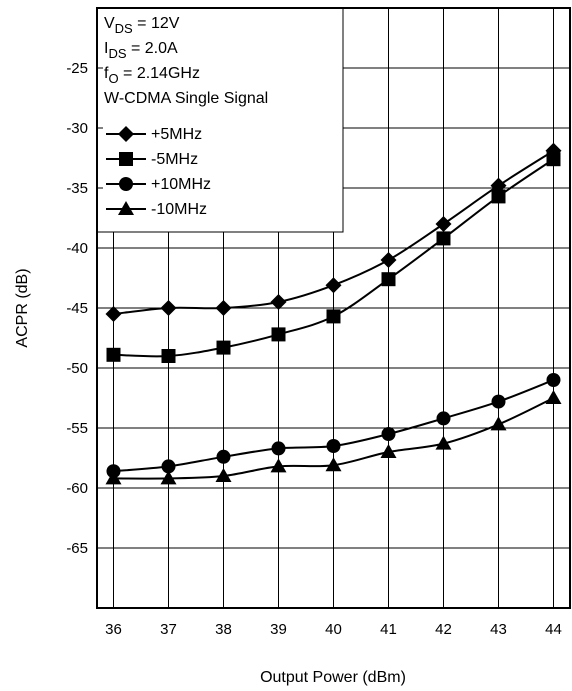 The height and width of the screenshot is (691, 572). What do you see at coordinates (77, 548) in the screenshot?
I see `y-tick-label: -65` at bounding box center [77, 548].